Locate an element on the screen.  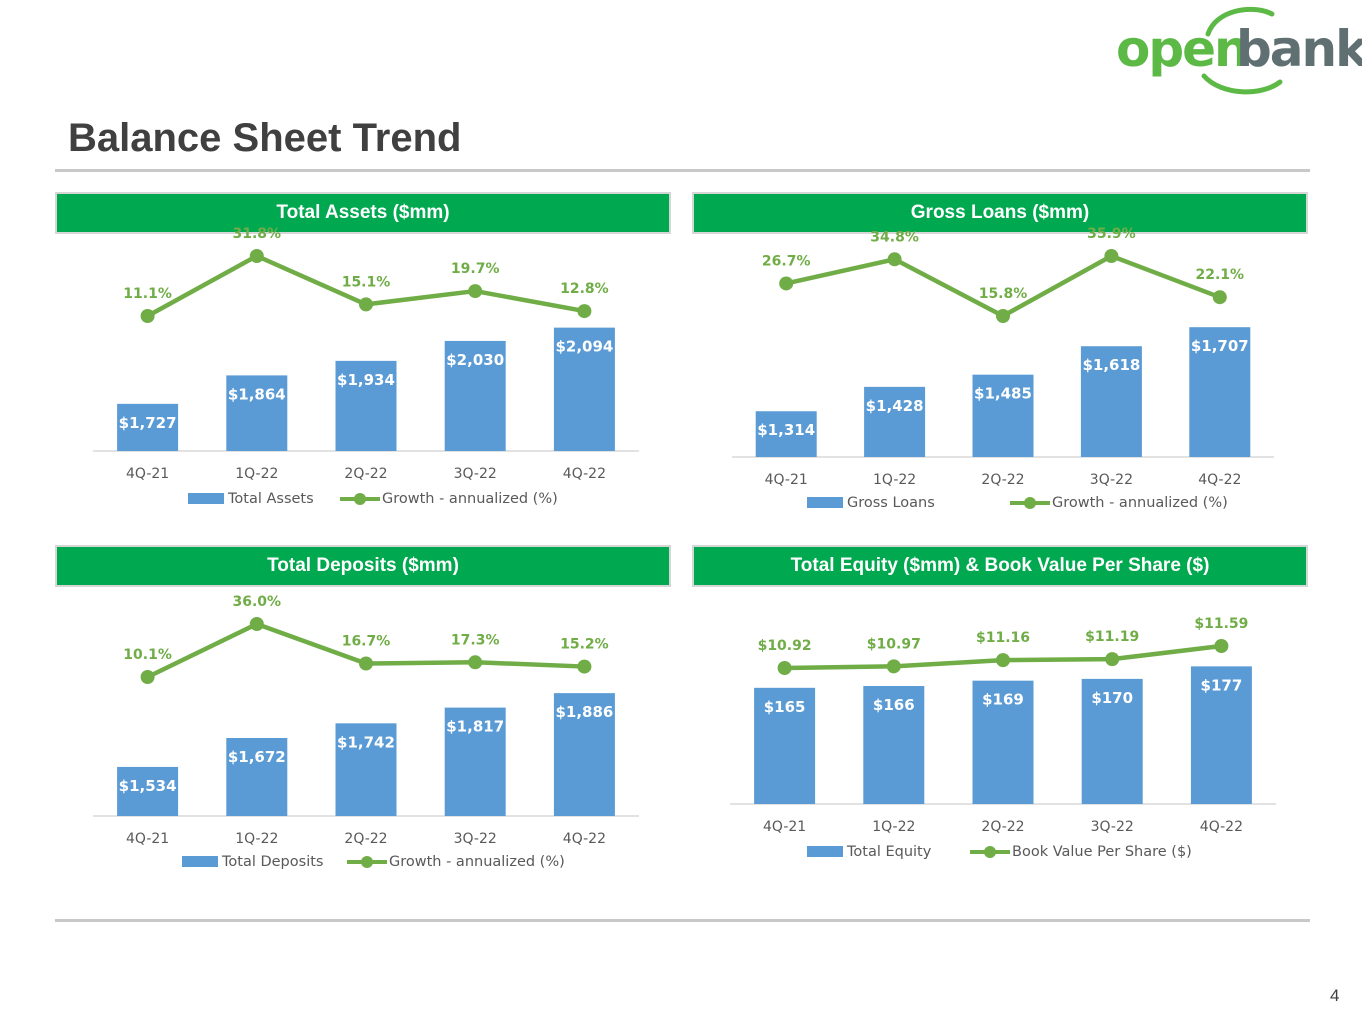
line-value-label: 17.3% is located at coordinates (475, 640).